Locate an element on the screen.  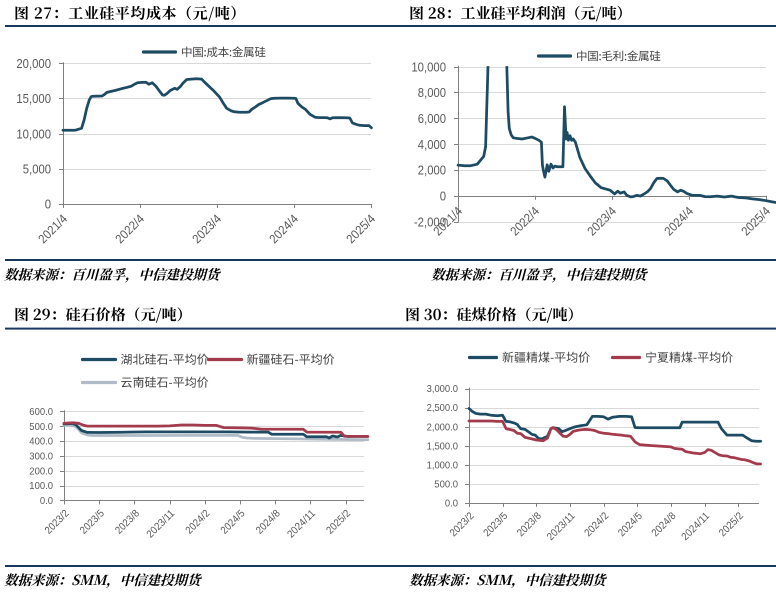
svg-text: 8,000 is located at coordinates (432, 93).